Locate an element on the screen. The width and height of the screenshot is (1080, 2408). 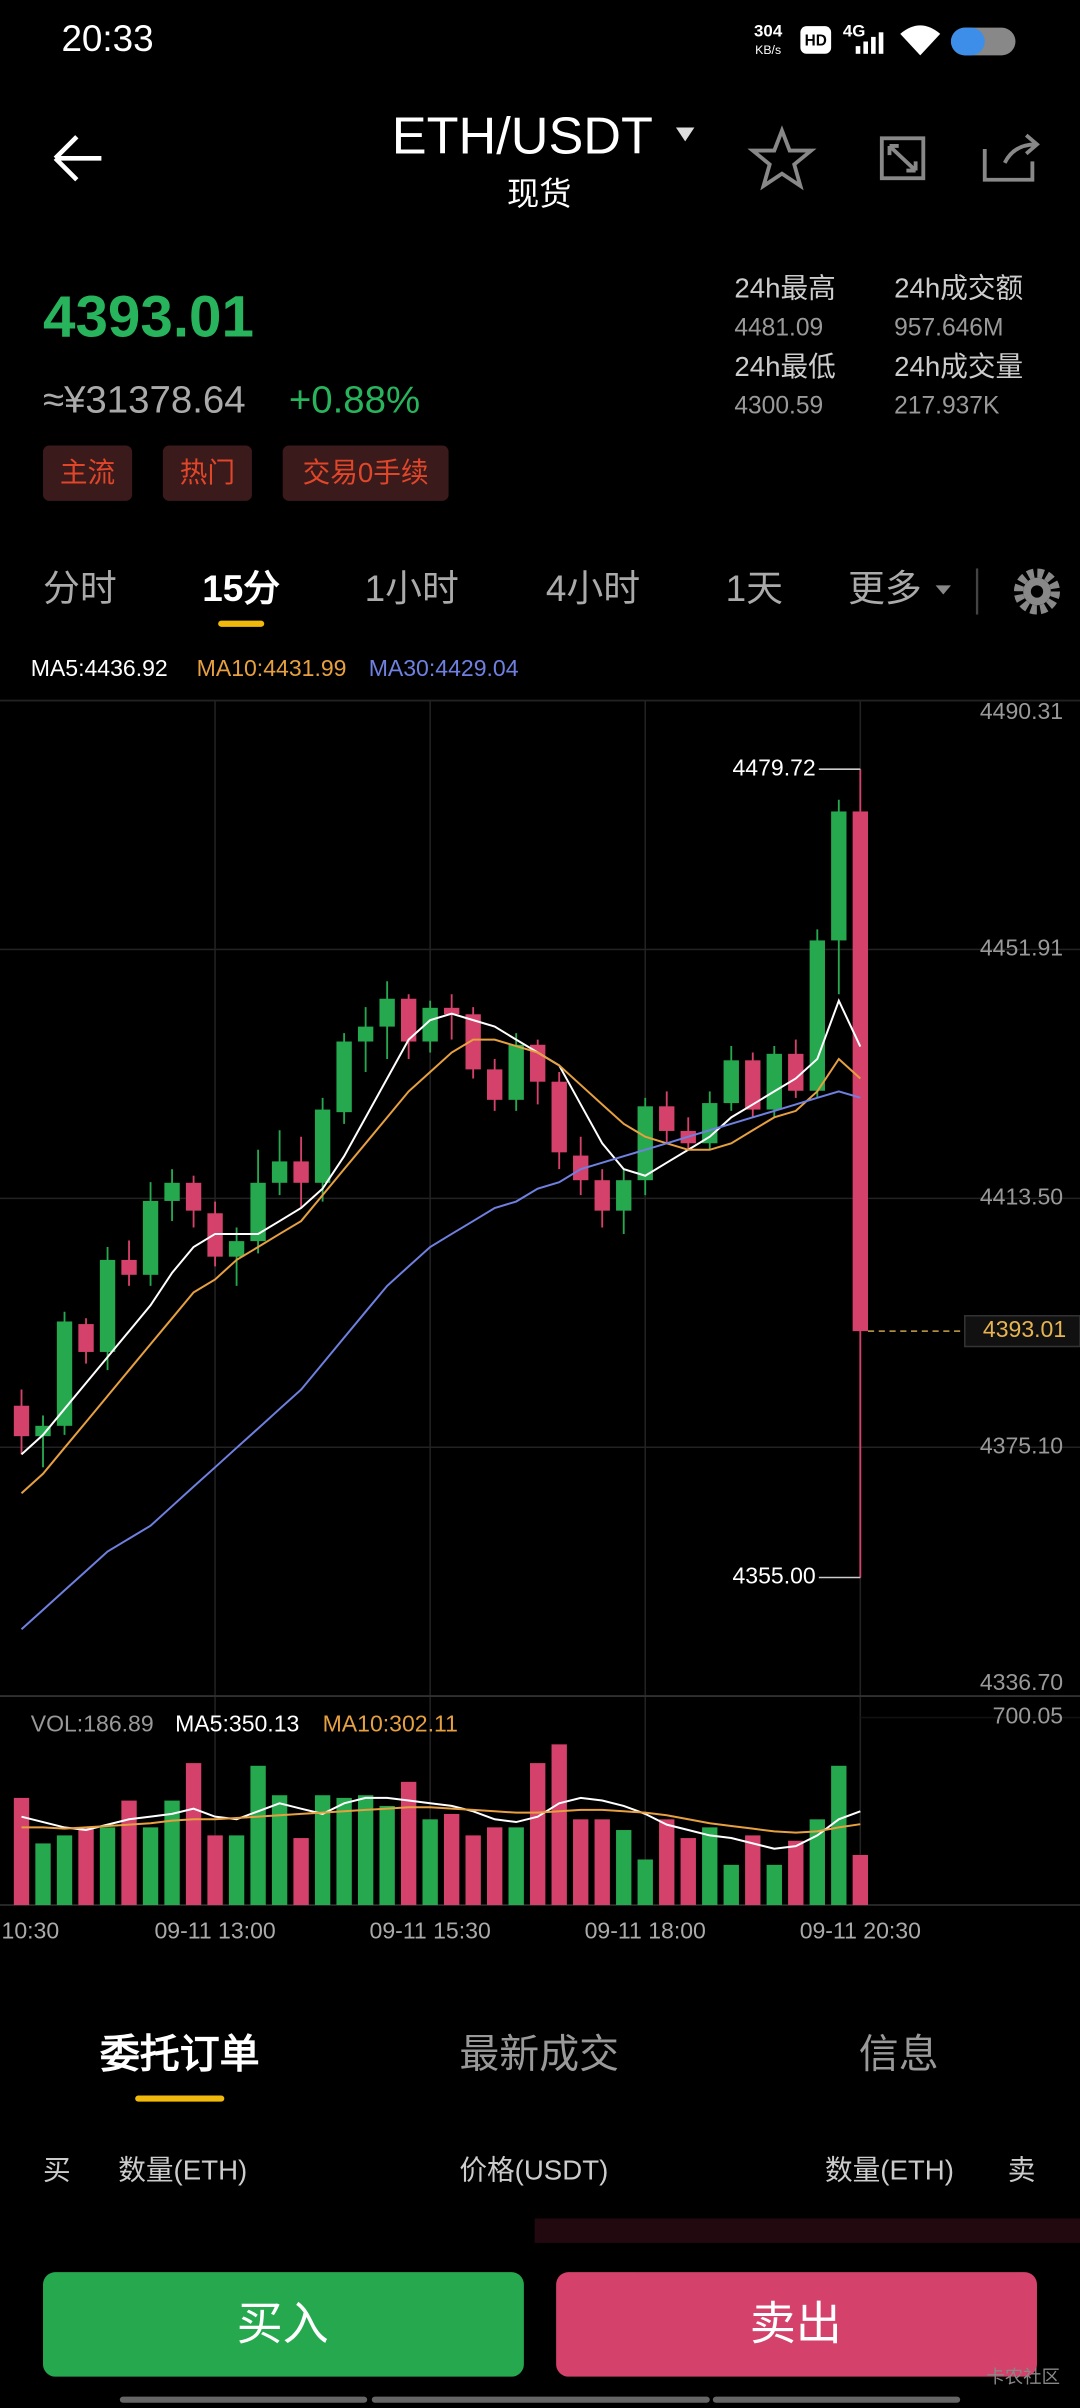
y-tick-label: 4490.31 is located at coordinates (1021, 711).